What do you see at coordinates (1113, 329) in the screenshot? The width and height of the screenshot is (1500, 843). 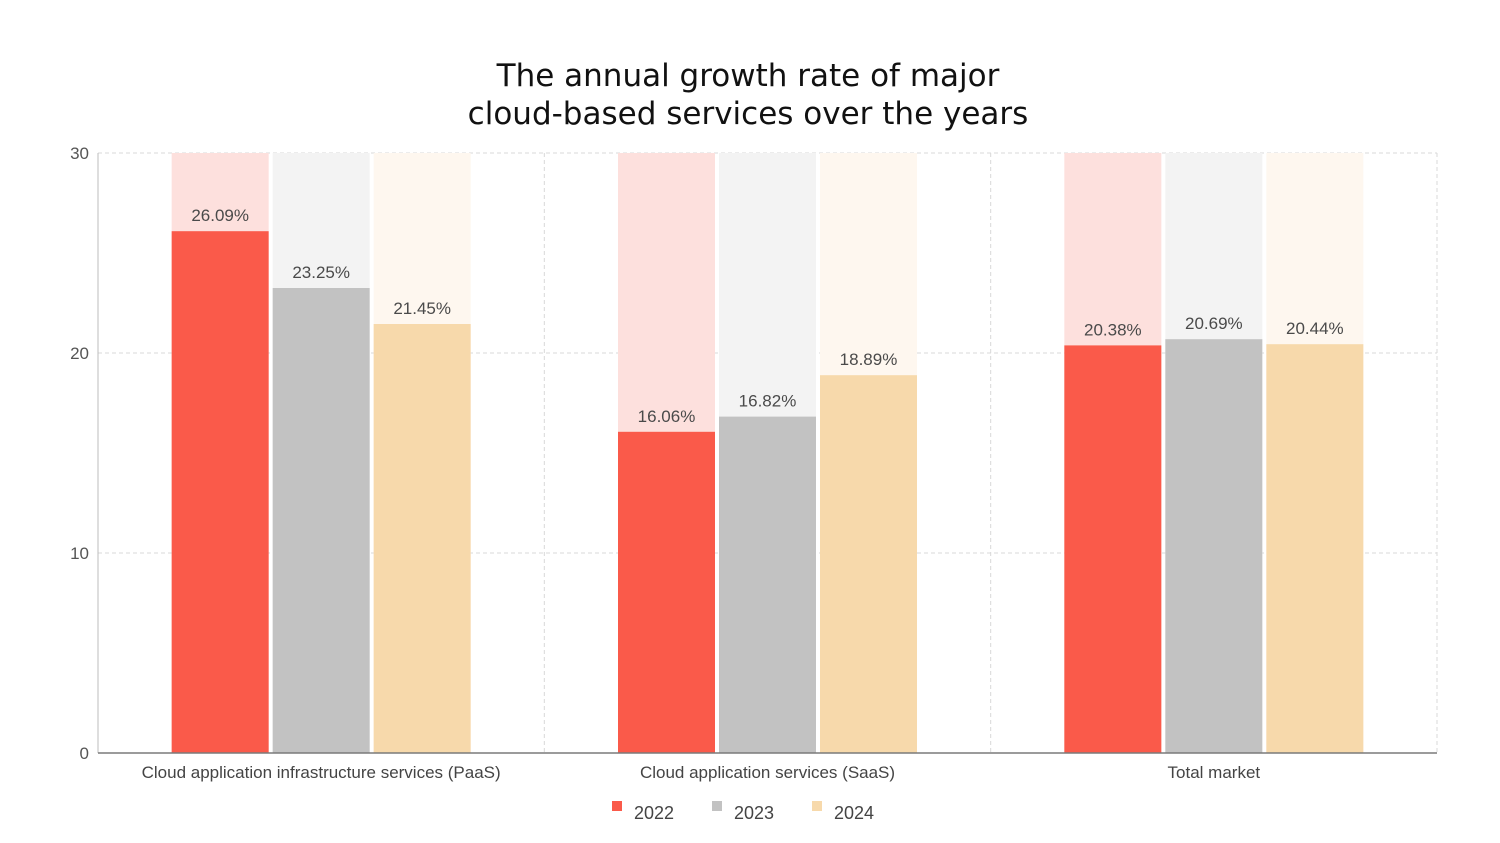 I see `data-label: 20.38%` at bounding box center [1113, 329].